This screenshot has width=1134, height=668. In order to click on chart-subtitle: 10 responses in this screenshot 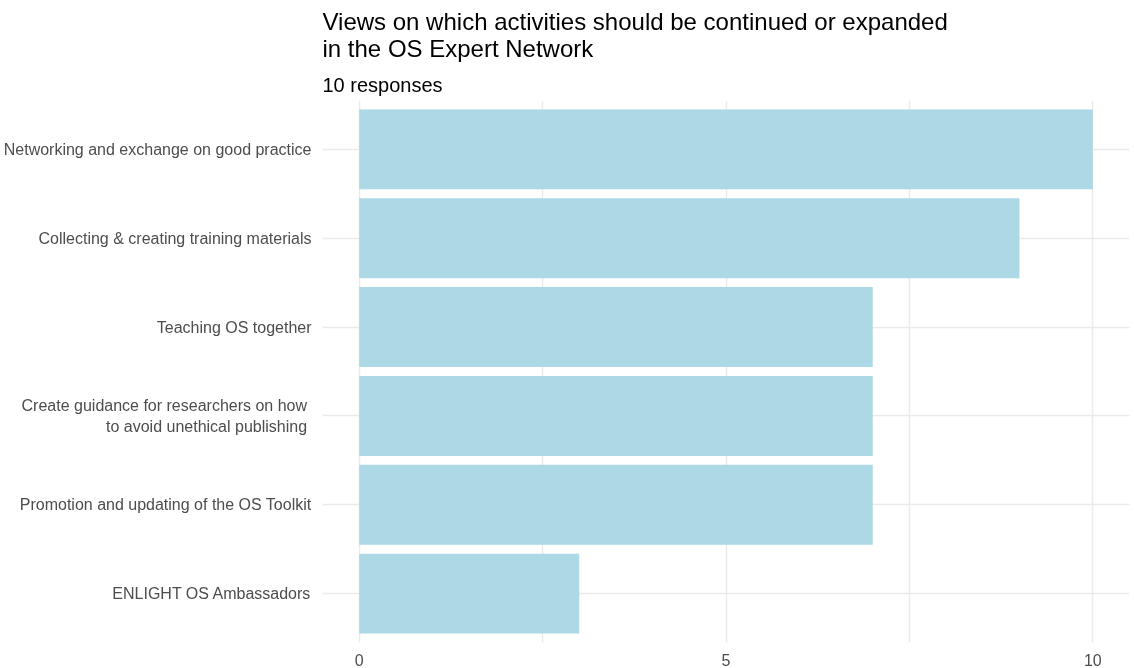, I will do `click(382, 84)`.